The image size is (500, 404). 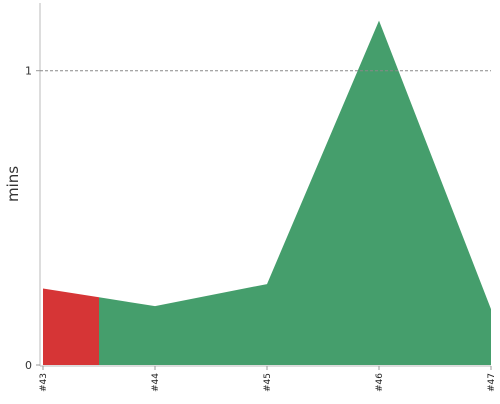 What do you see at coordinates (492, 382) in the screenshot?
I see `x-tick-label: #47` at bounding box center [492, 382].